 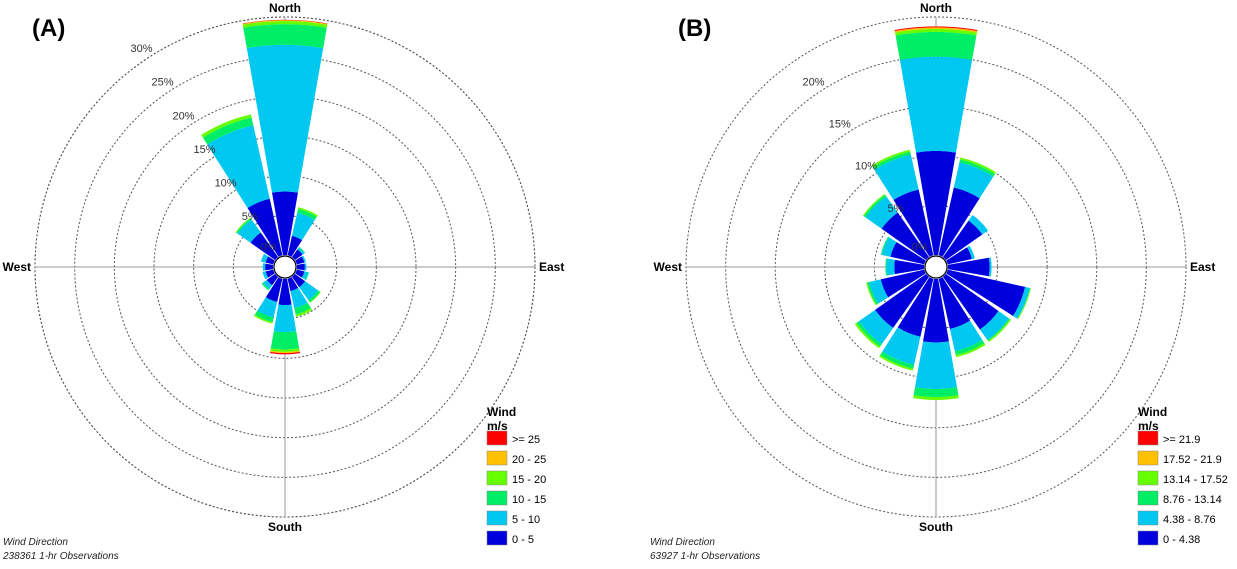 What do you see at coordinates (1192, 460) in the screenshot?
I see `legend-entry-label: 17.52 - 21.9` at bounding box center [1192, 460].